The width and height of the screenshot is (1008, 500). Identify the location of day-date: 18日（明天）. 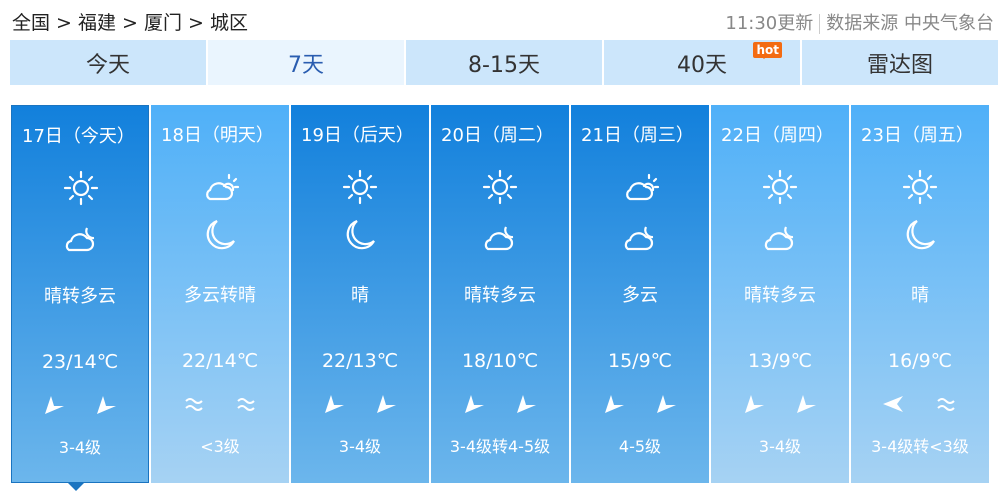
(217, 135).